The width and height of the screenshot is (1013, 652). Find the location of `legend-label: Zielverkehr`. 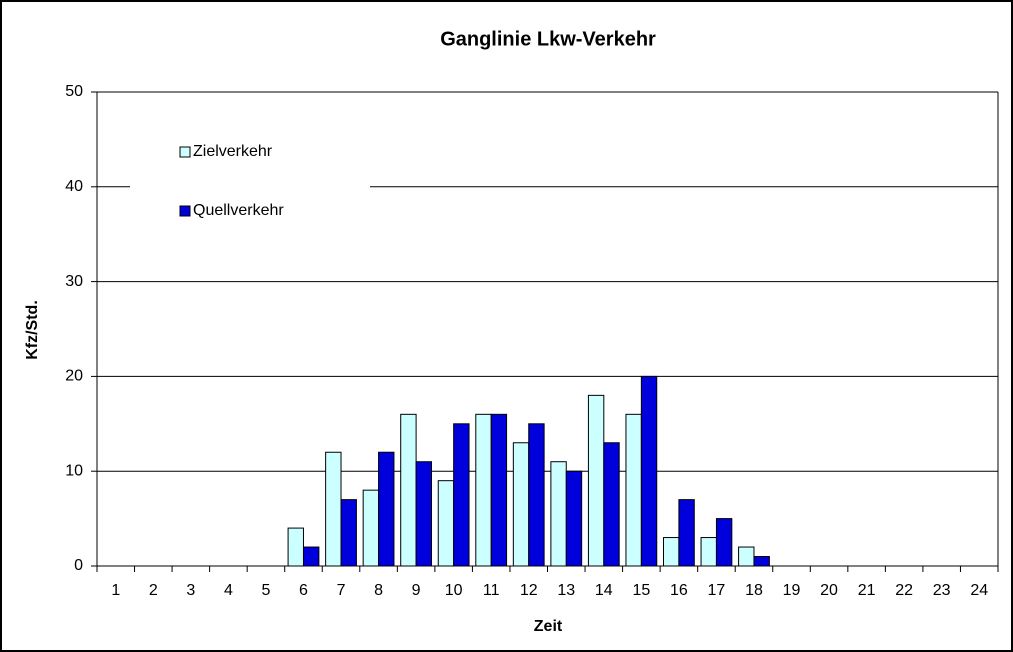

legend-label: Zielverkehr is located at coordinates (233, 151).